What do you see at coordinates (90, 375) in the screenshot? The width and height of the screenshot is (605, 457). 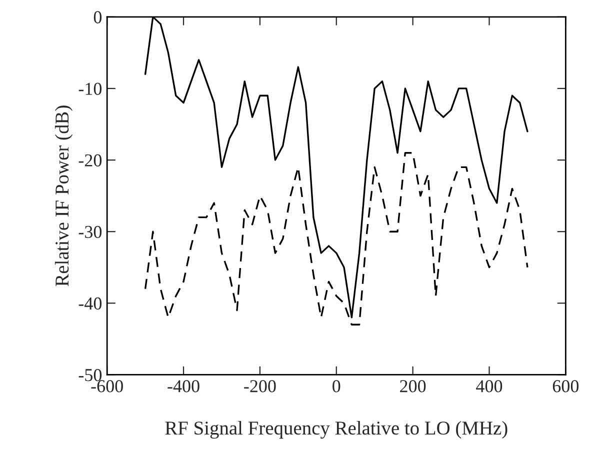 I see `y-tick-label: -50` at bounding box center [90, 375].